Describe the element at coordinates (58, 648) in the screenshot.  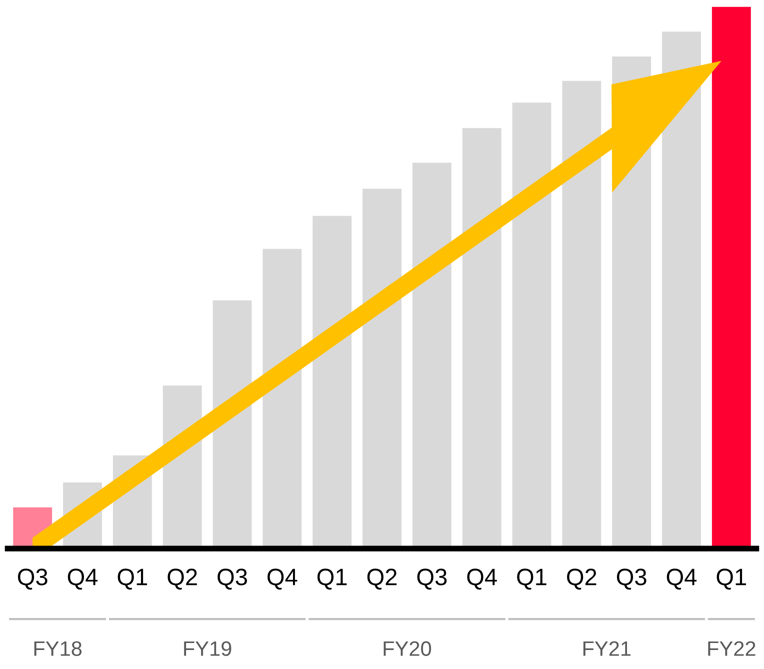
I see `text: FY18` at that location.